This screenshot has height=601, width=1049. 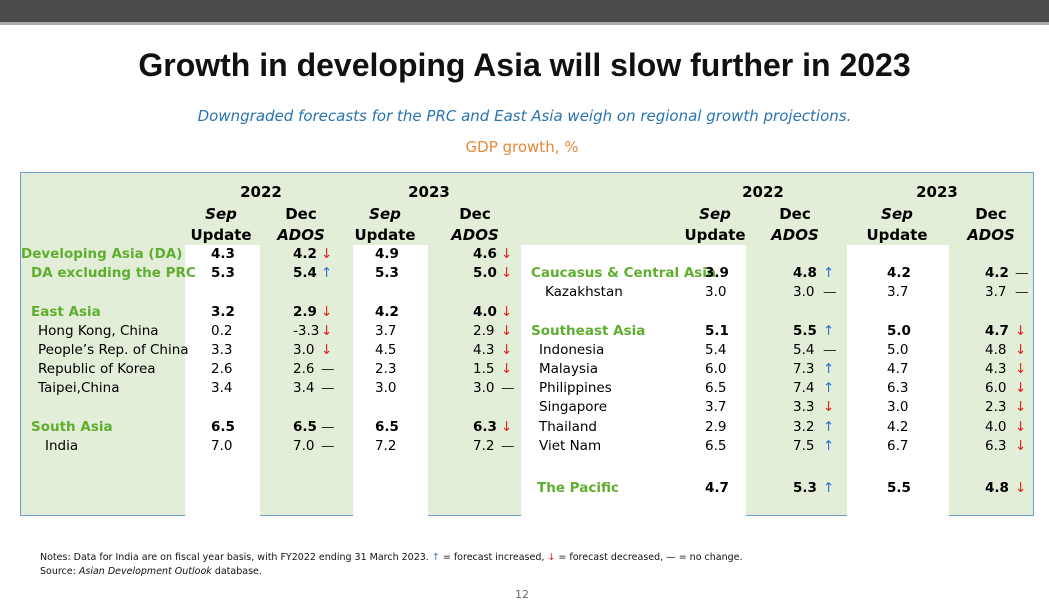 What do you see at coordinates (261, 192) in the screenshot?
I see `left-year-2022: 2022` at bounding box center [261, 192].